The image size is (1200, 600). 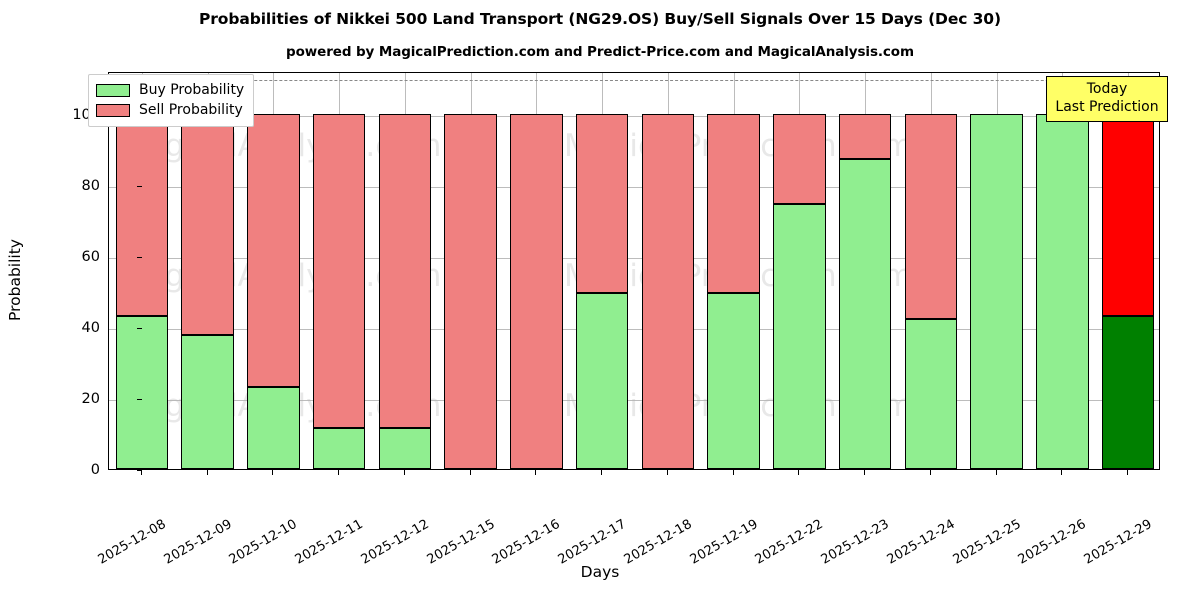 What do you see at coordinates (191, 110) in the screenshot?
I see `legend-label-sell: Sell Probability` at bounding box center [191, 110].